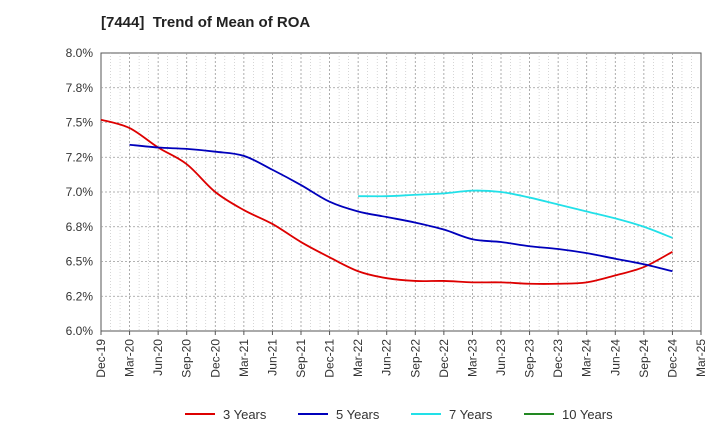 The width and height of the screenshot is (720, 440). Describe the element at coordinates (80, 123) in the screenshot. I see `y-tick-label: 7.5%` at that location.